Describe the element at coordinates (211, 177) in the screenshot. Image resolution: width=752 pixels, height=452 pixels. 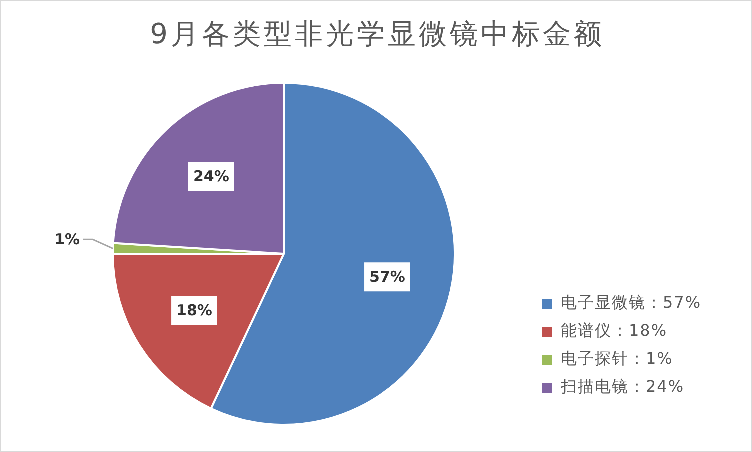
I see `data-label: 24%` at that location.